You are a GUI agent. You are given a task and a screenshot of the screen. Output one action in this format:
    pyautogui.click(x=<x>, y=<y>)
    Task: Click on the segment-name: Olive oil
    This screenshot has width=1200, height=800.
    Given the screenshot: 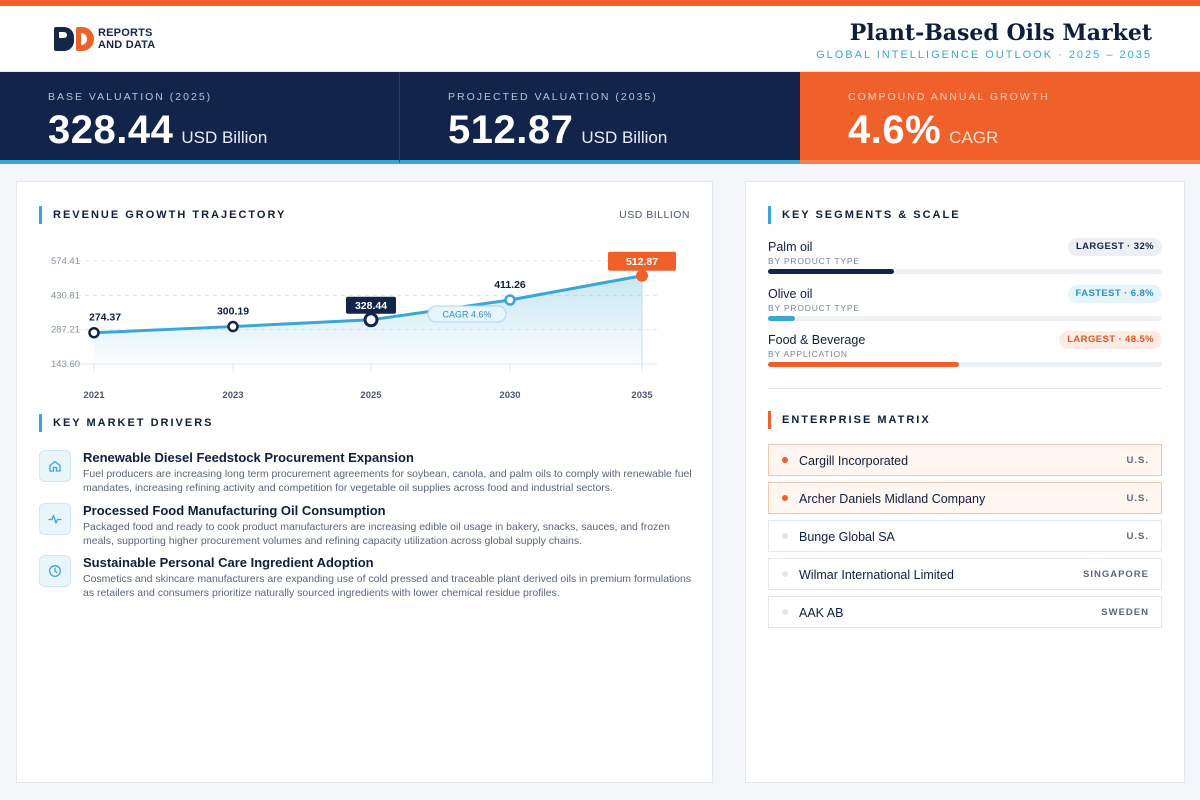 What is the action you would take?
    pyautogui.click(x=790, y=294)
    